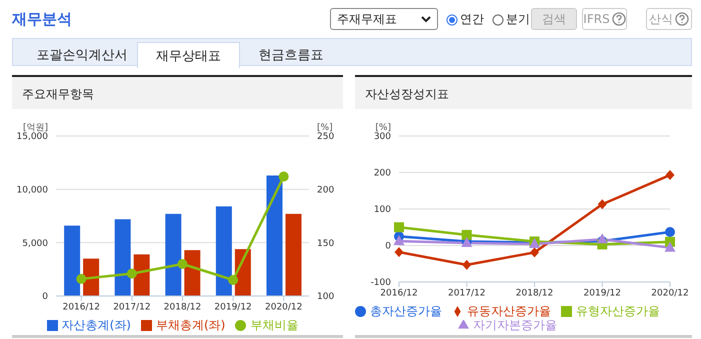 The height and width of the screenshot is (339, 701). I want to click on text: 검색, so click(554, 19).